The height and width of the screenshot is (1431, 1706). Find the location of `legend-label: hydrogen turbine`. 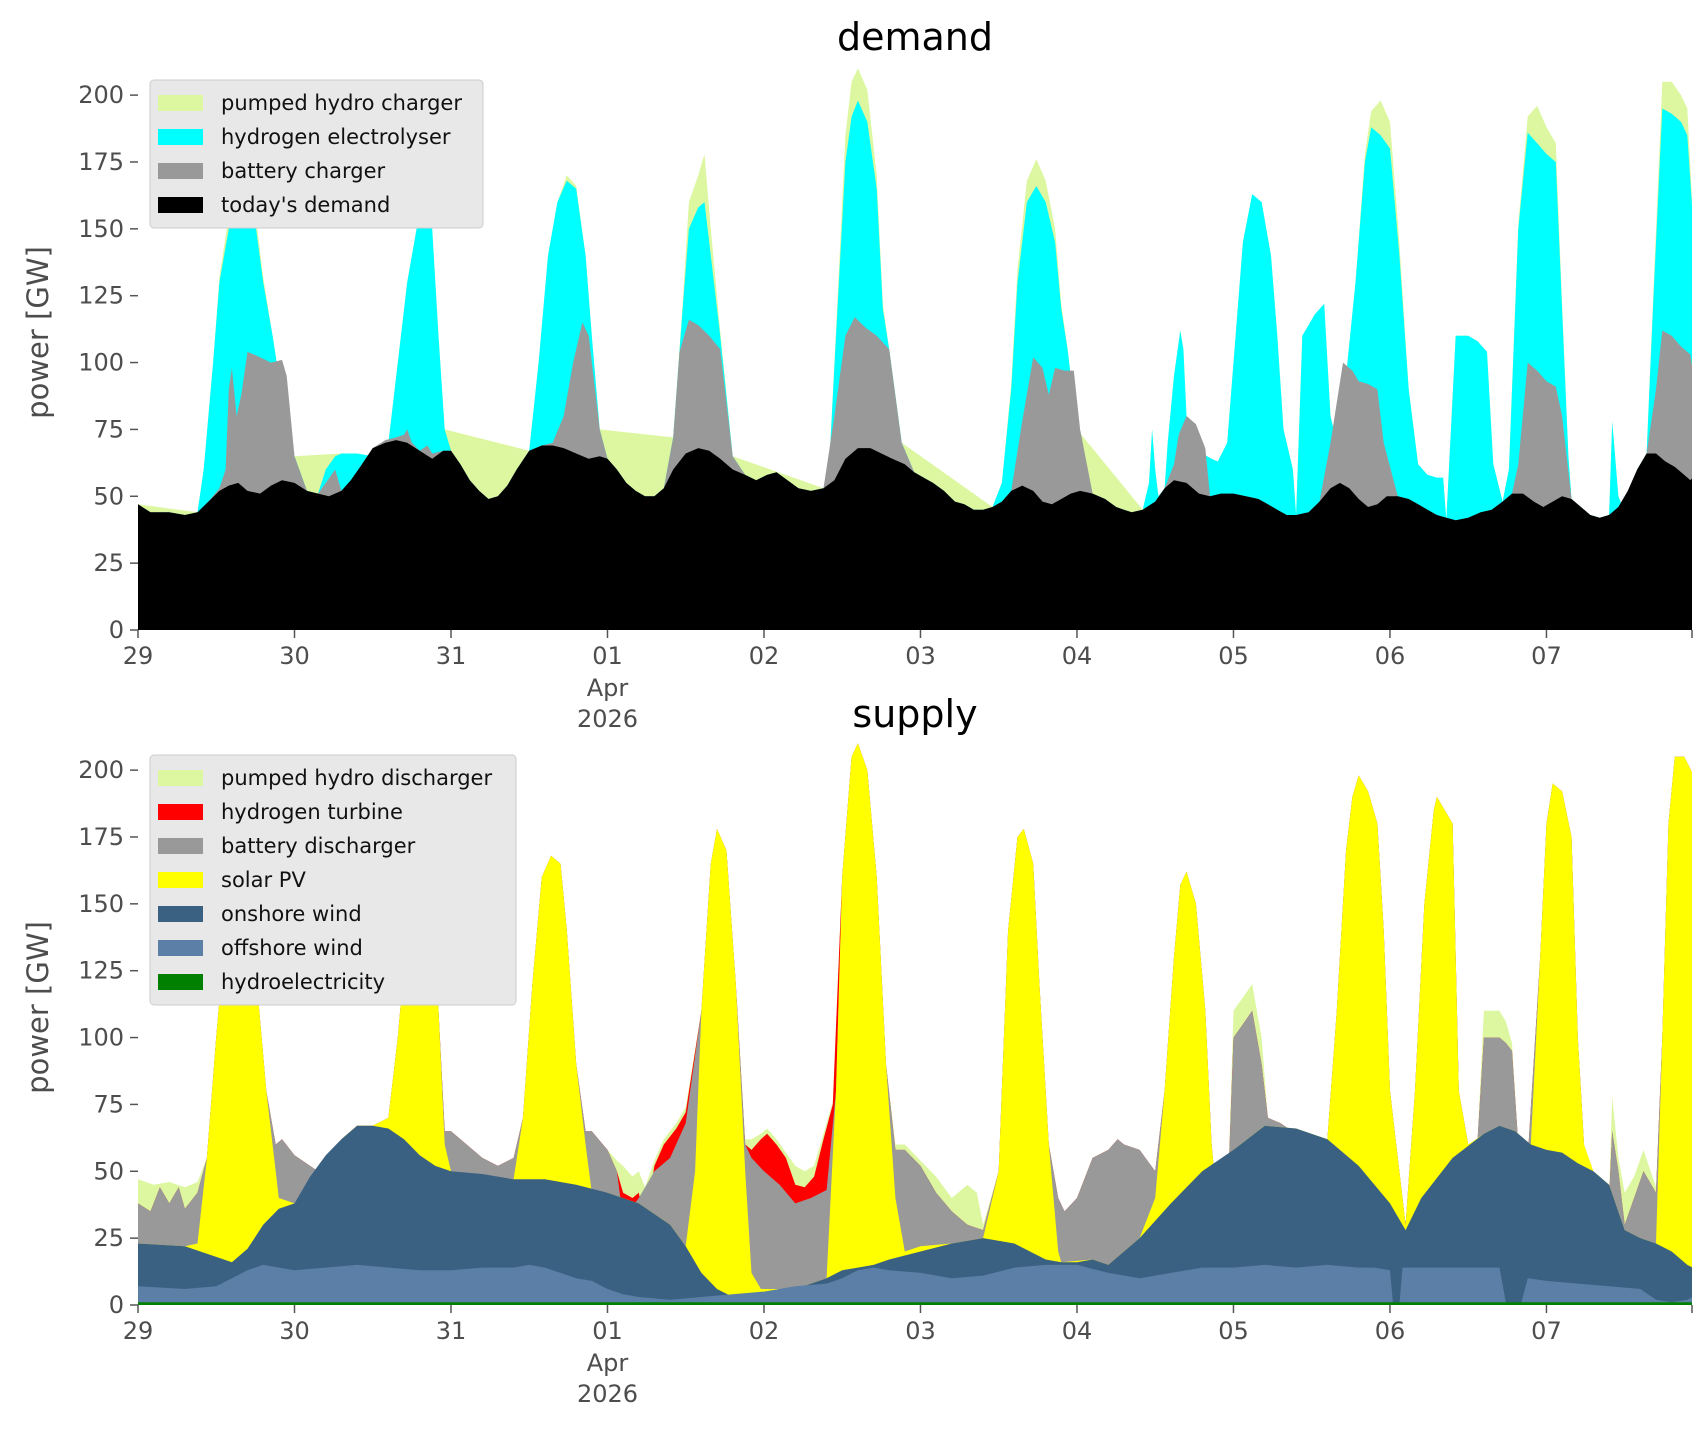

legend-label: hydrogen turbine is located at coordinates (312, 812).